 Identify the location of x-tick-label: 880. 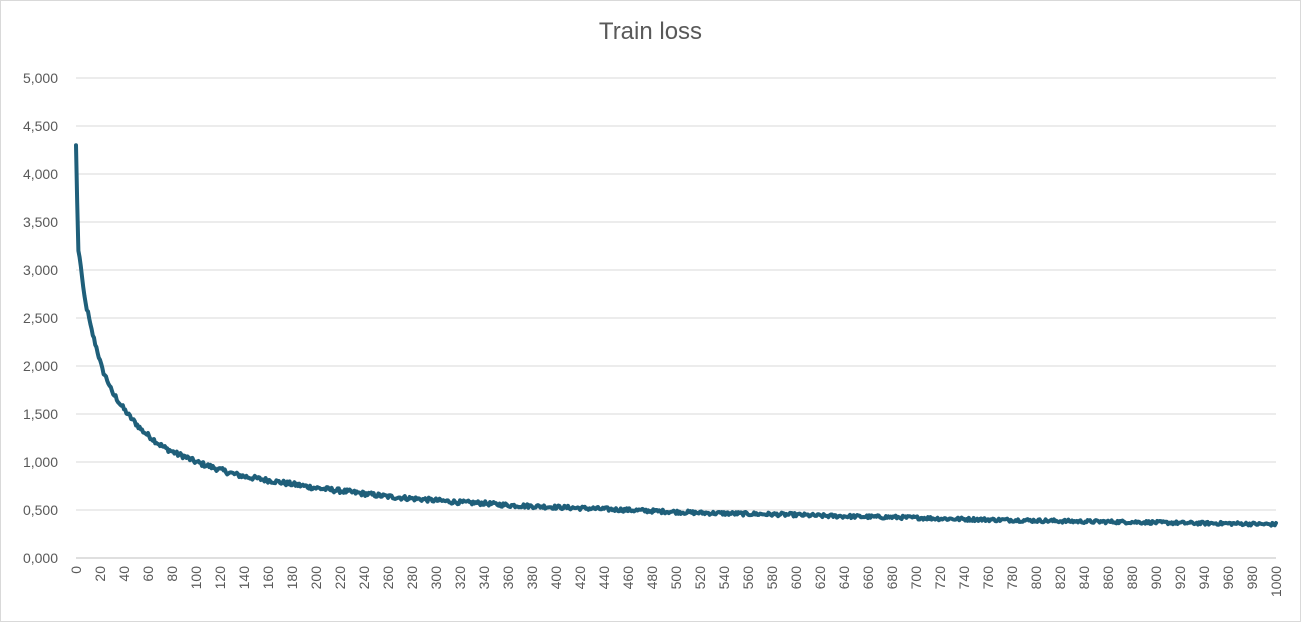
(1132, 578).